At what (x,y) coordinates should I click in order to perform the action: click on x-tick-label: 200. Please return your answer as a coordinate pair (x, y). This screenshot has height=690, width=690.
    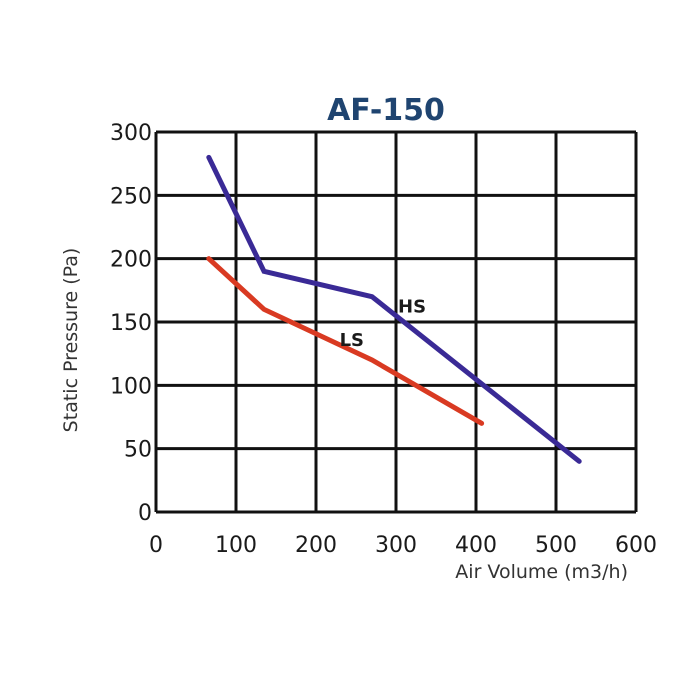
    Looking at the image, I should click on (316, 545).